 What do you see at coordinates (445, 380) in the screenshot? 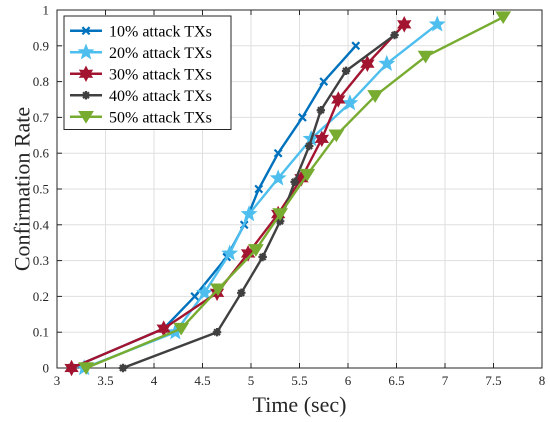
I see `x-tick-label: 7` at bounding box center [445, 380].